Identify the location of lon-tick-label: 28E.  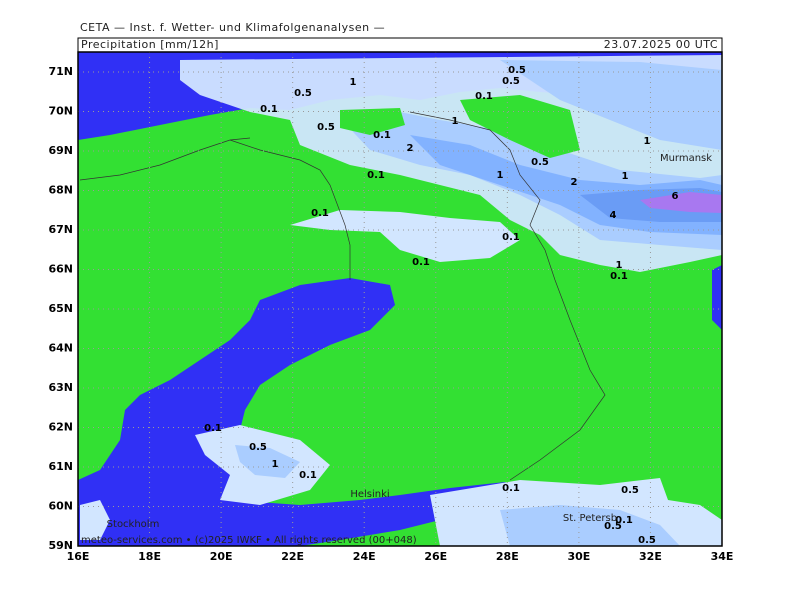
(507, 556).